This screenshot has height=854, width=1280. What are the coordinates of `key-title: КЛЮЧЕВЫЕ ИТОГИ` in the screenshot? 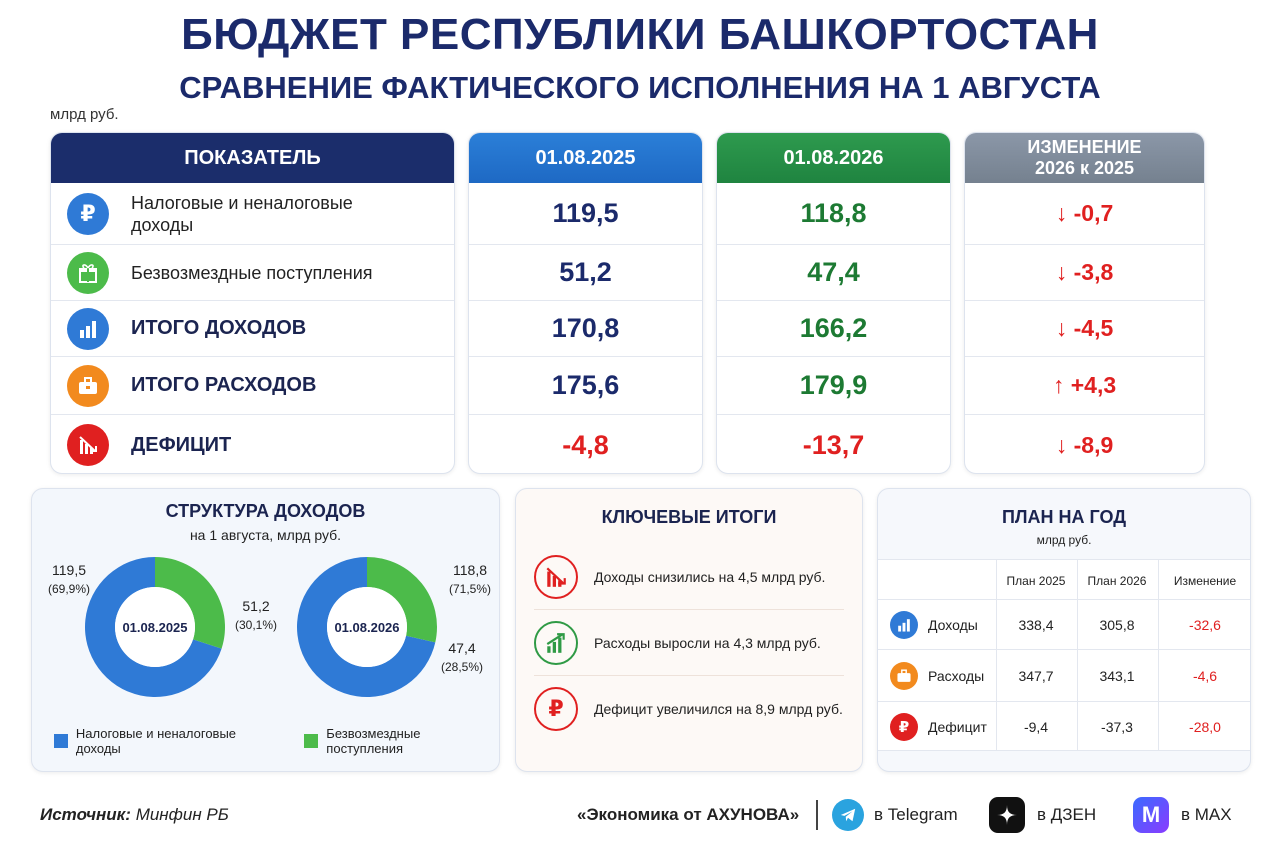 It's located at (689, 517).